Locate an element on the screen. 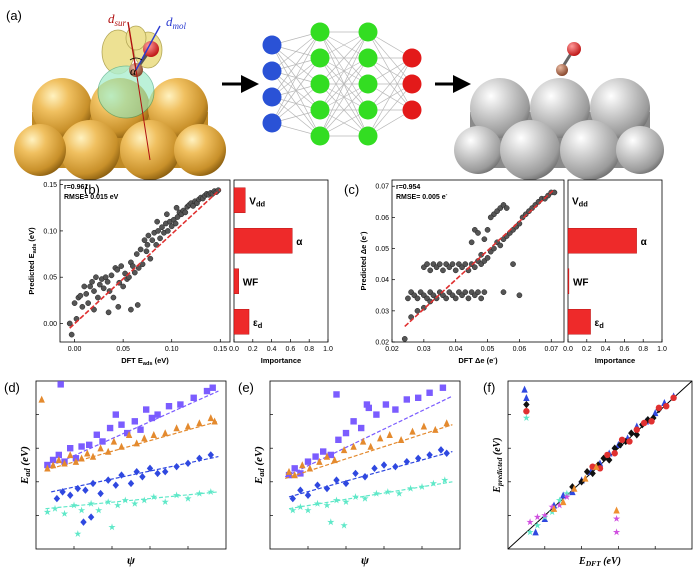  x-tick-label: 0.0 is located at coordinates (568, 349).